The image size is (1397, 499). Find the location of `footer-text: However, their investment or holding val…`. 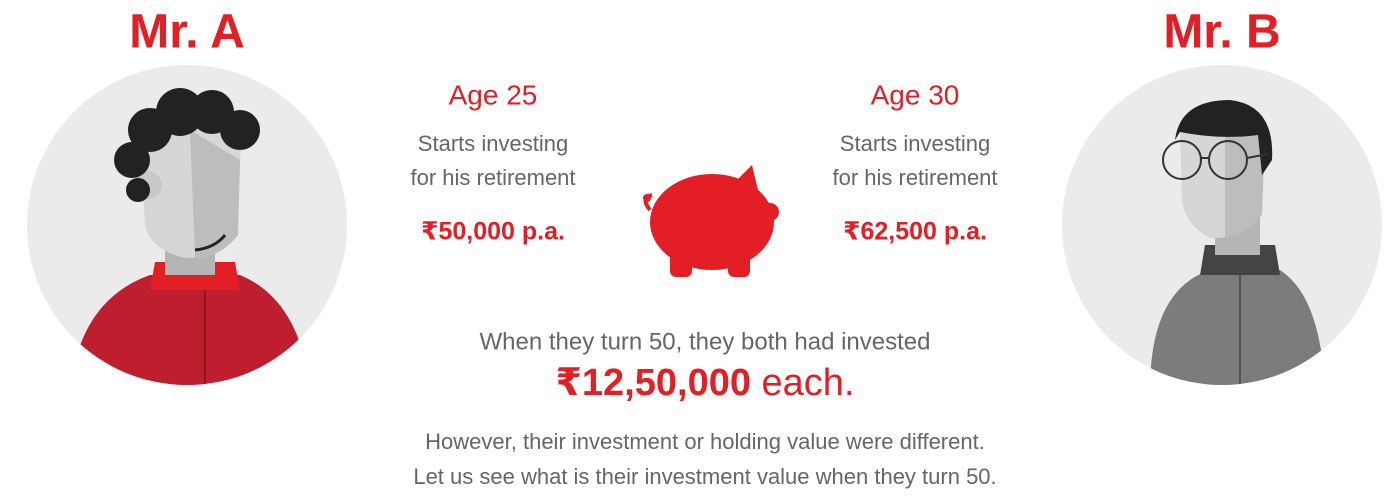

footer-text: However, their investment or holding val… is located at coordinates (705, 441).